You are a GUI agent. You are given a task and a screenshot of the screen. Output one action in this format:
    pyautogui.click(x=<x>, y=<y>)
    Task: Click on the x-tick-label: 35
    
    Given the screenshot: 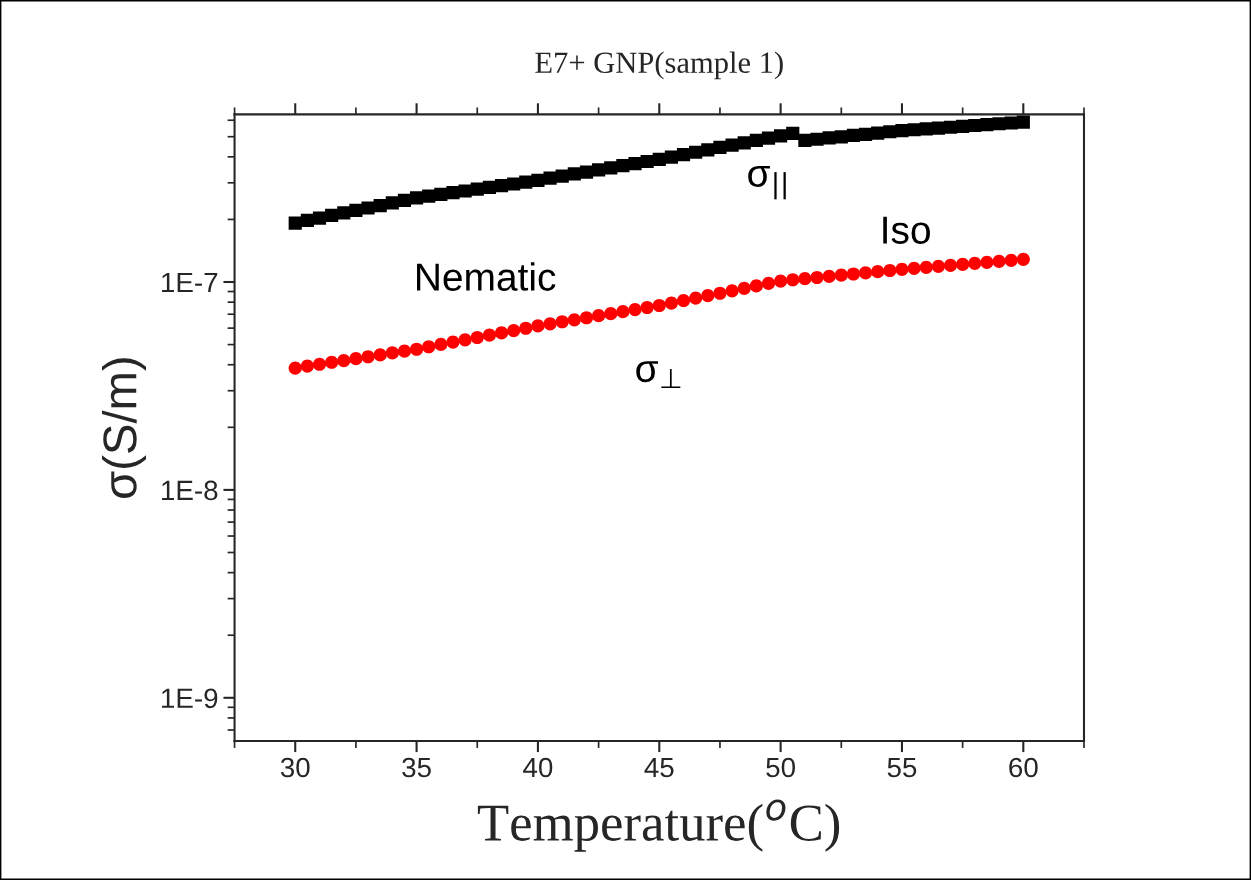 What is the action you would take?
    pyautogui.click(x=416, y=767)
    